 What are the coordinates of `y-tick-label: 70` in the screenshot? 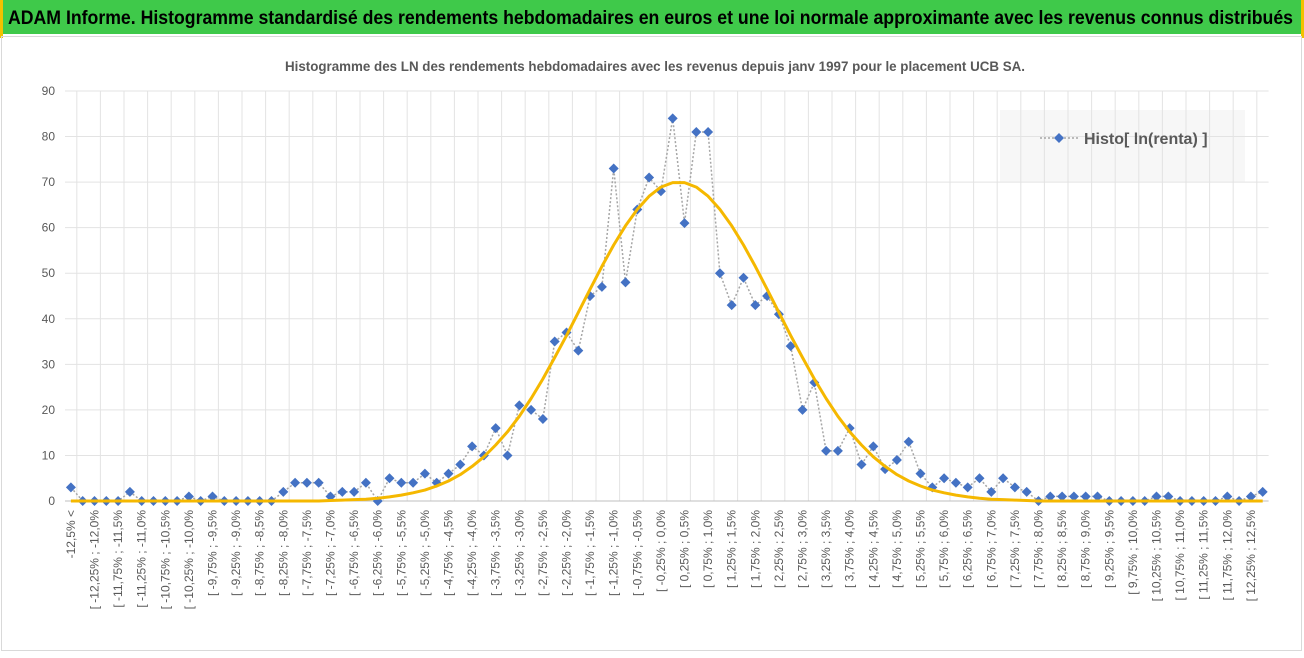 It's located at (49, 182).